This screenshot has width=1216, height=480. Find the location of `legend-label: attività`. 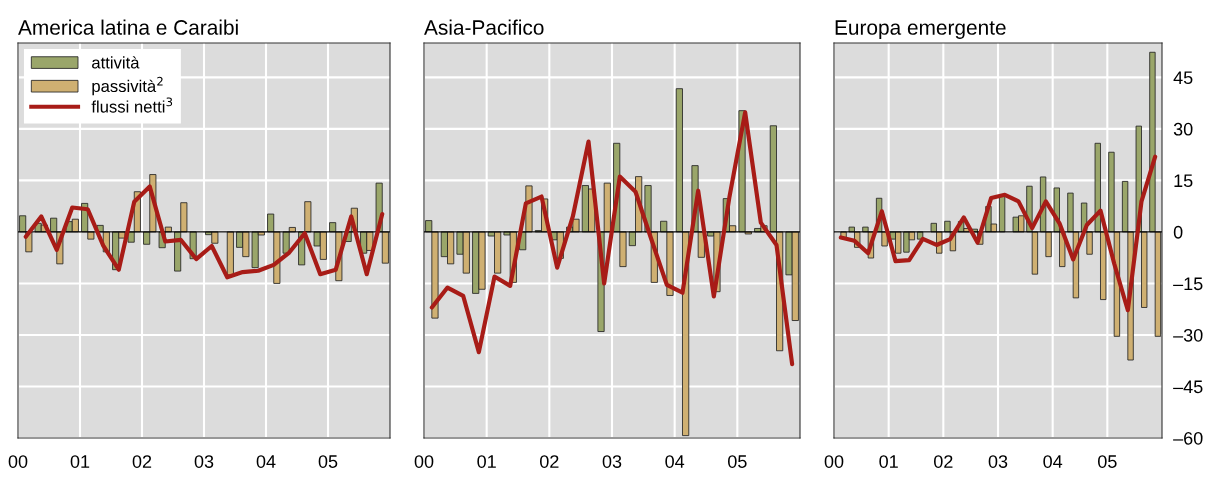

legend-label: attività is located at coordinates (116, 62).